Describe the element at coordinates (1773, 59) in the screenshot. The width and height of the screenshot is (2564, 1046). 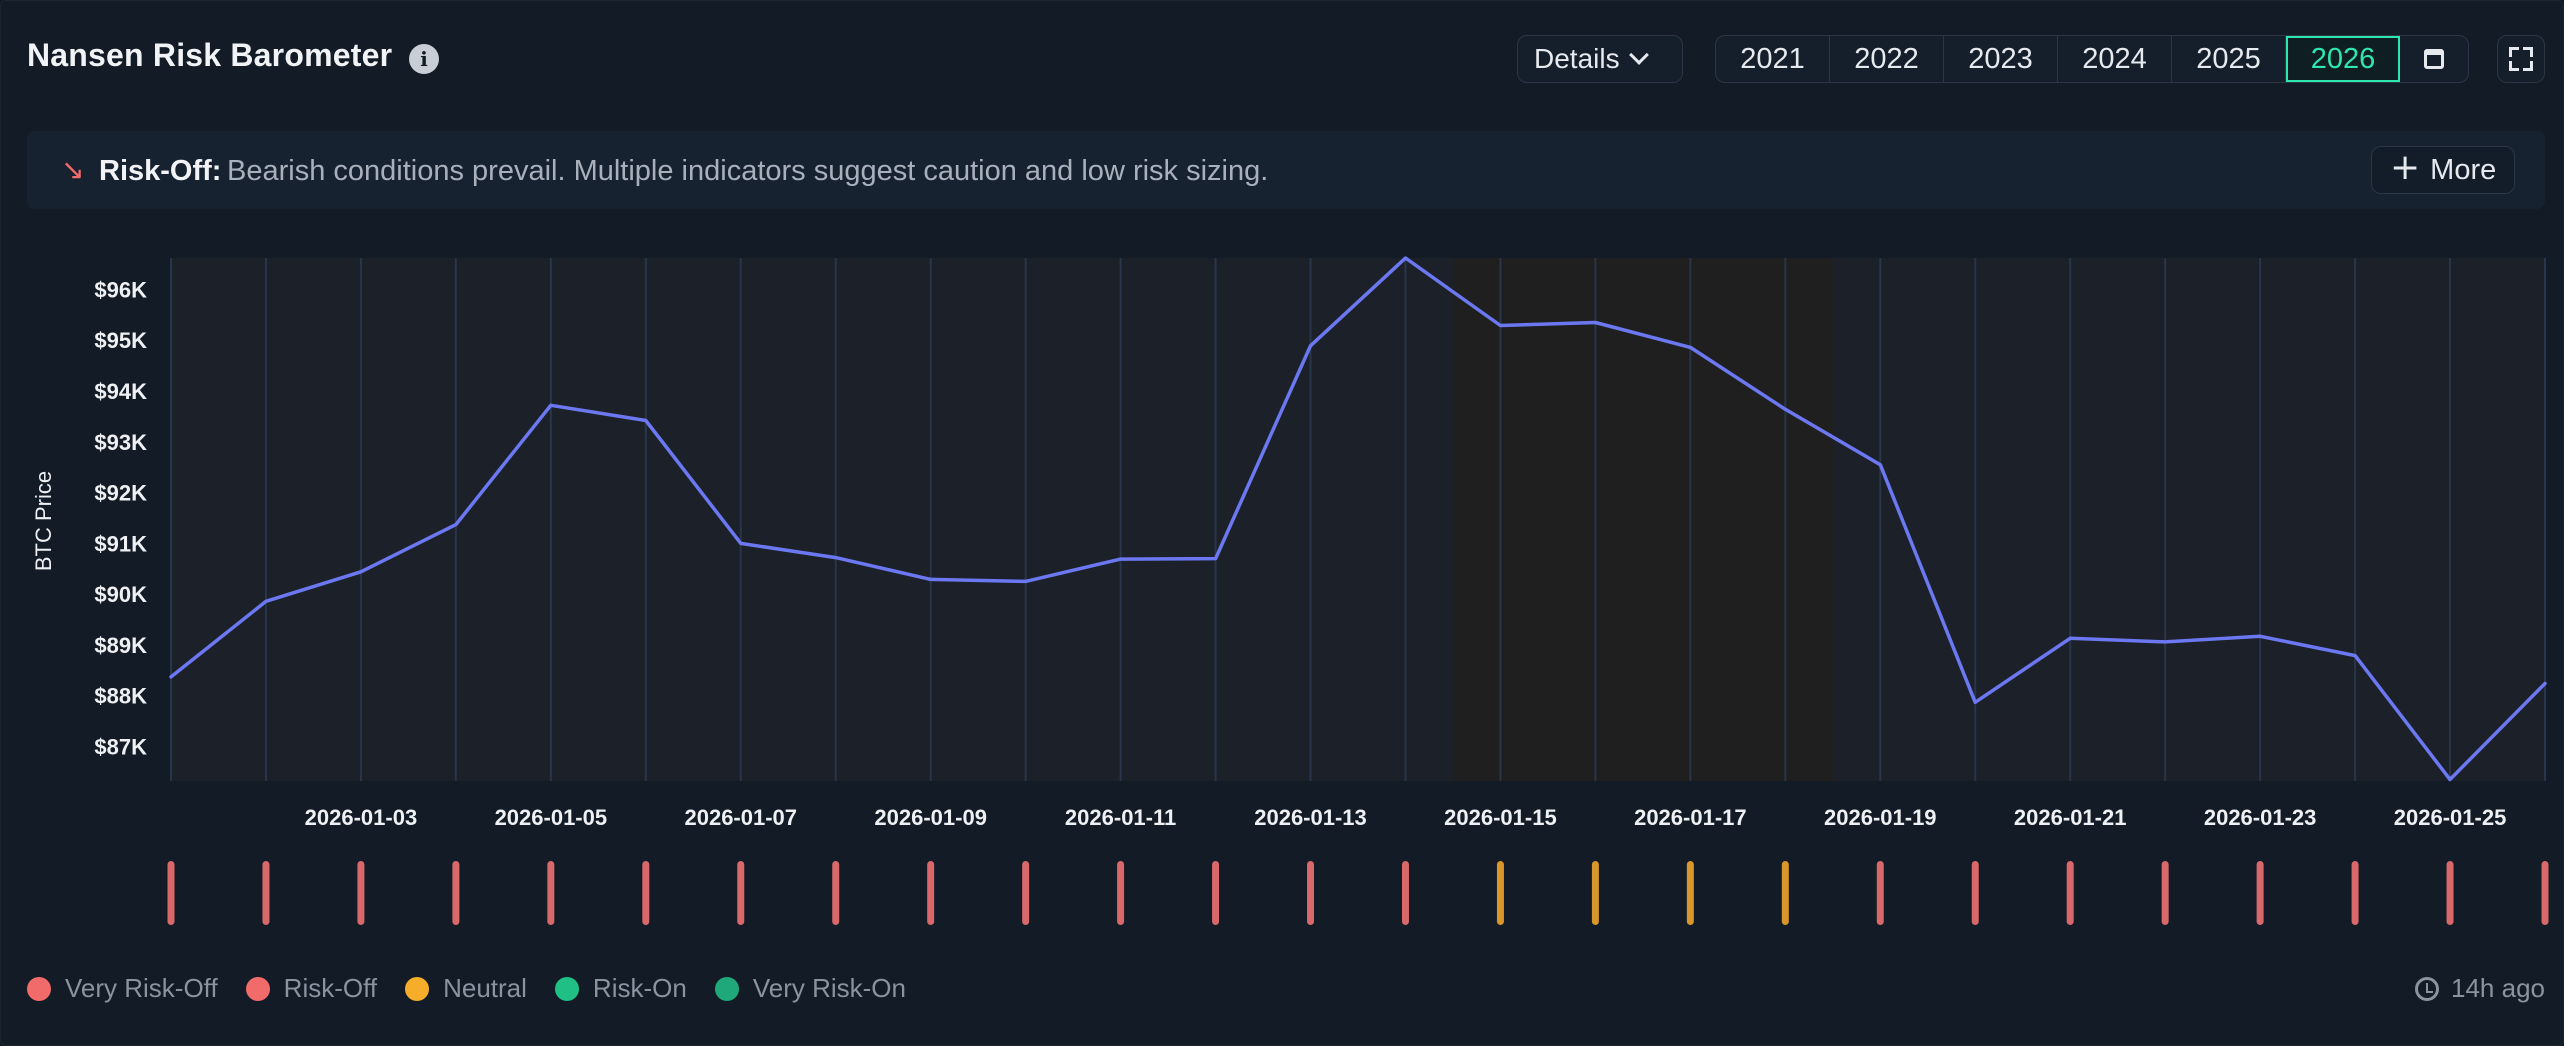
I see `year-button-2021: 2021` at that location.